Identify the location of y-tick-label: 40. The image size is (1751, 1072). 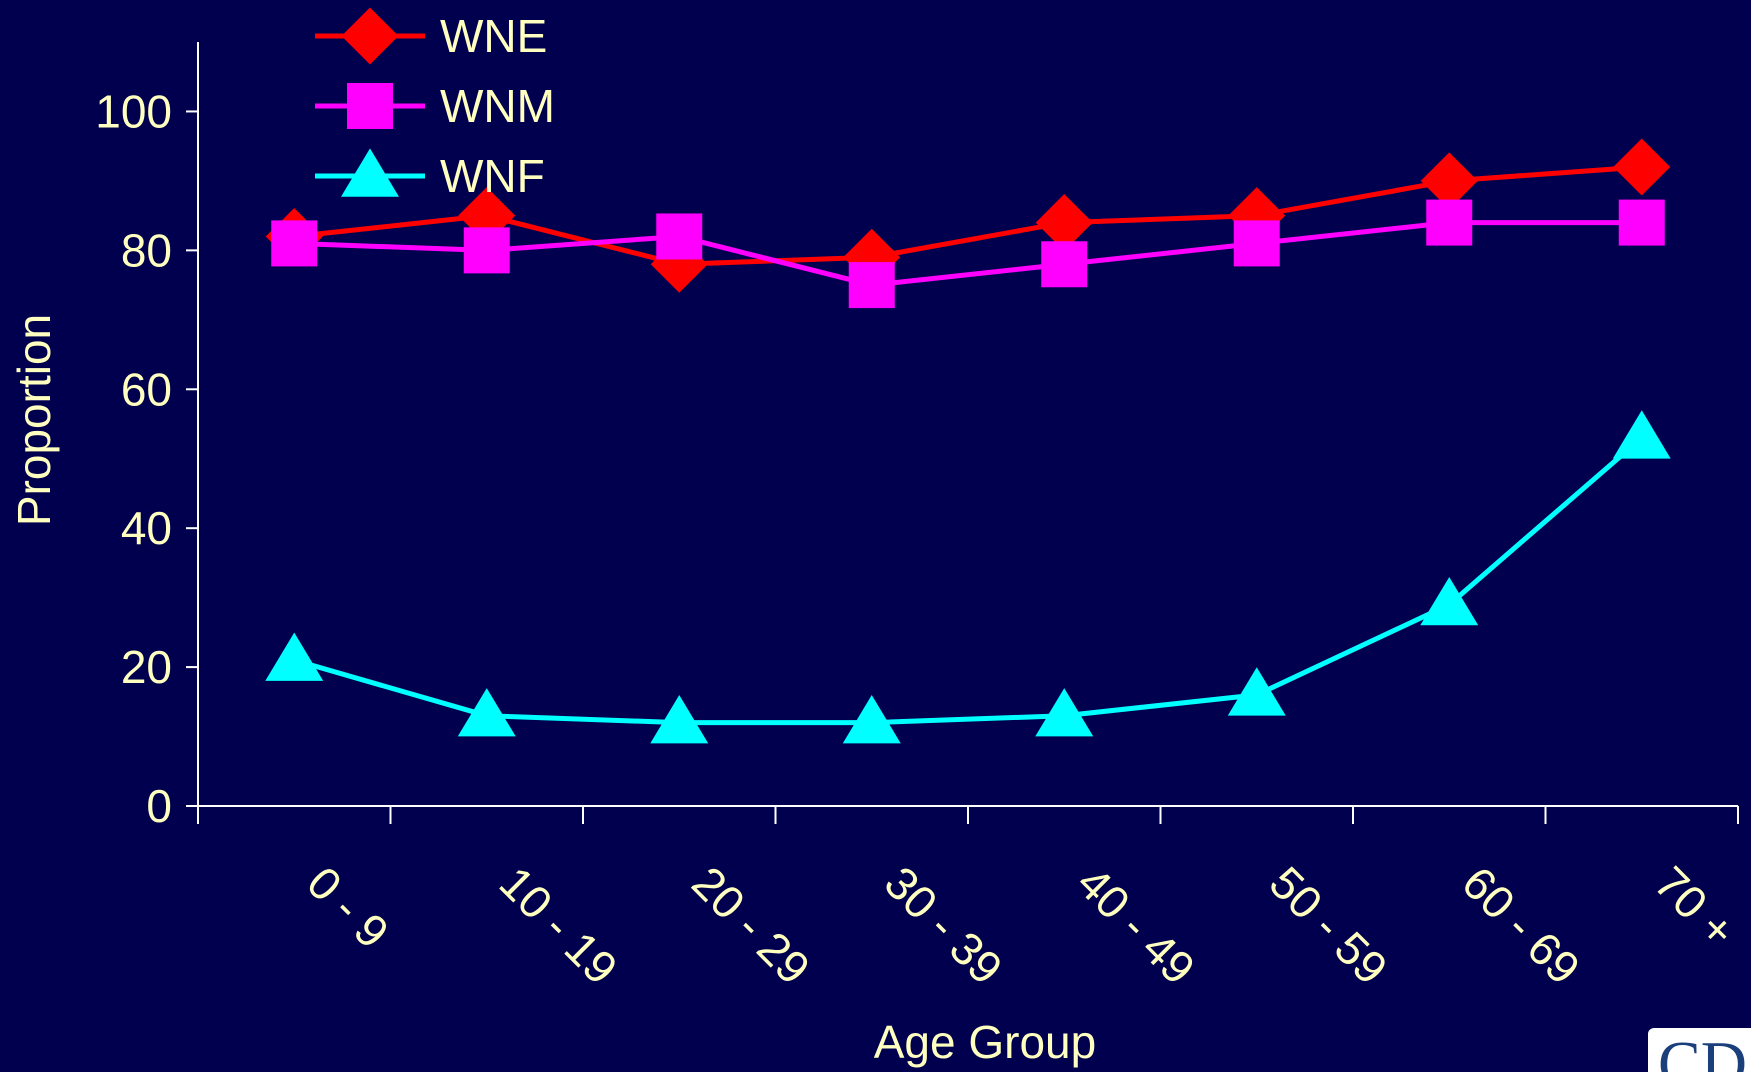
(146, 528).